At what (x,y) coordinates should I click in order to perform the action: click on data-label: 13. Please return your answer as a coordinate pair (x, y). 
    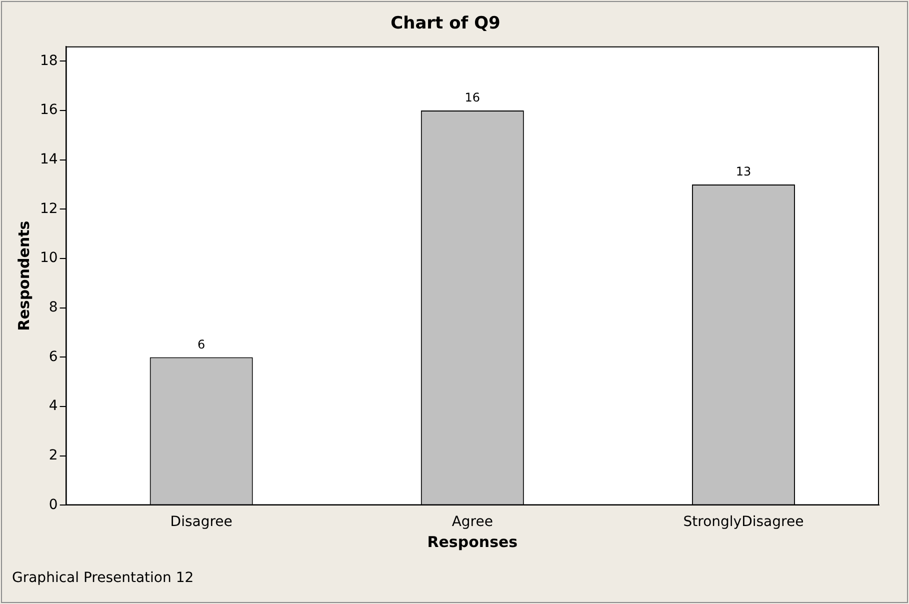
    Looking at the image, I should click on (744, 171).